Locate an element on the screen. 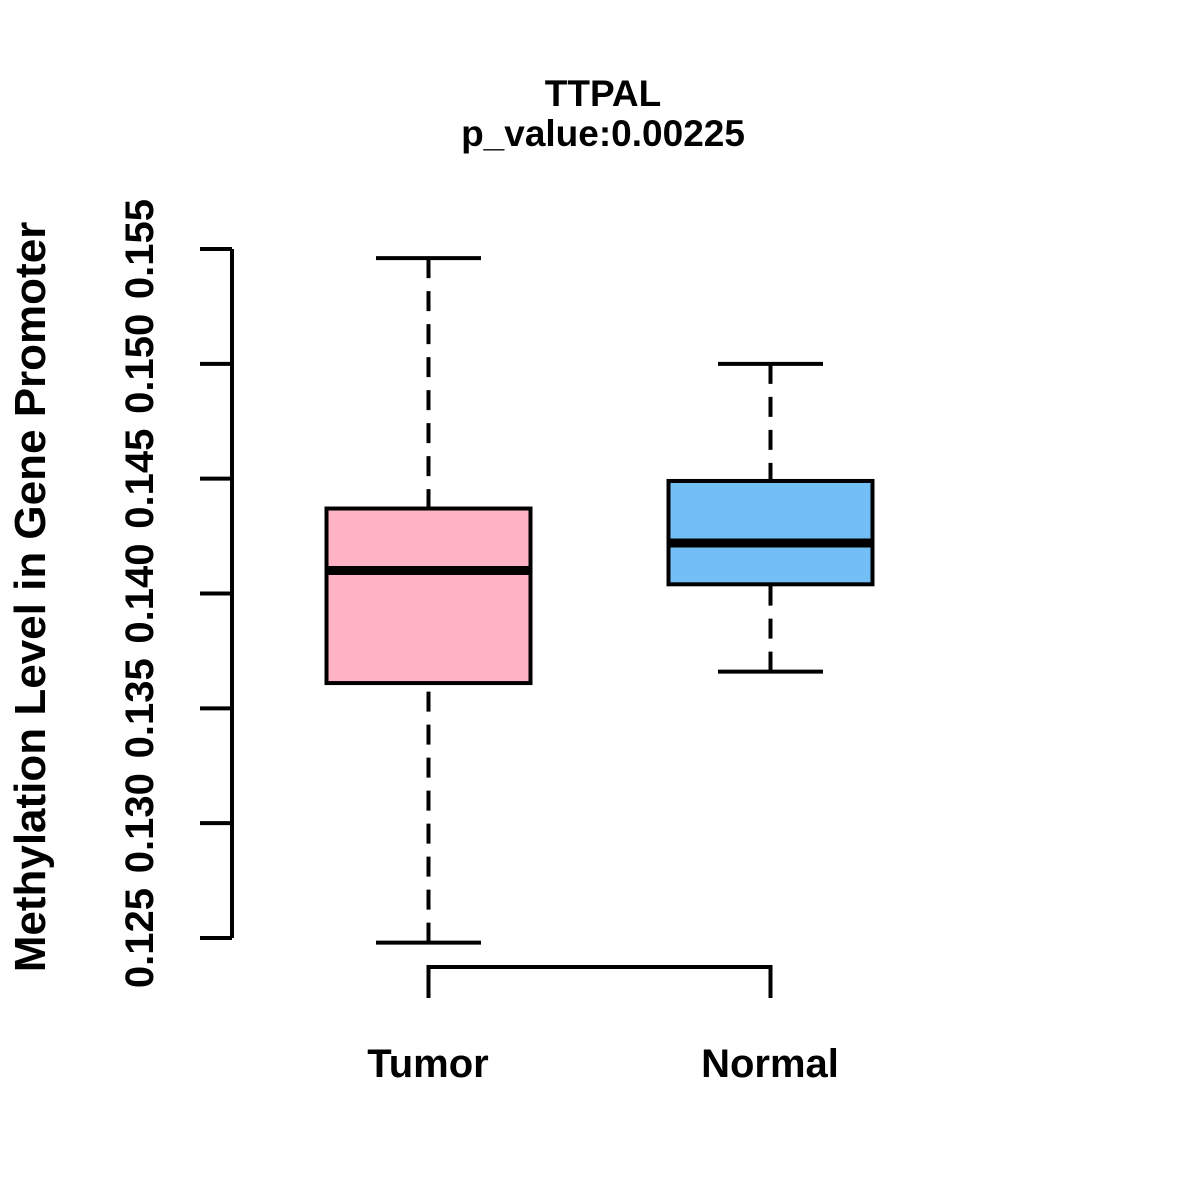 The image size is (1200, 1200). y-axis-label: Methylation Level in Gene Promoter is located at coordinates (30, 597).